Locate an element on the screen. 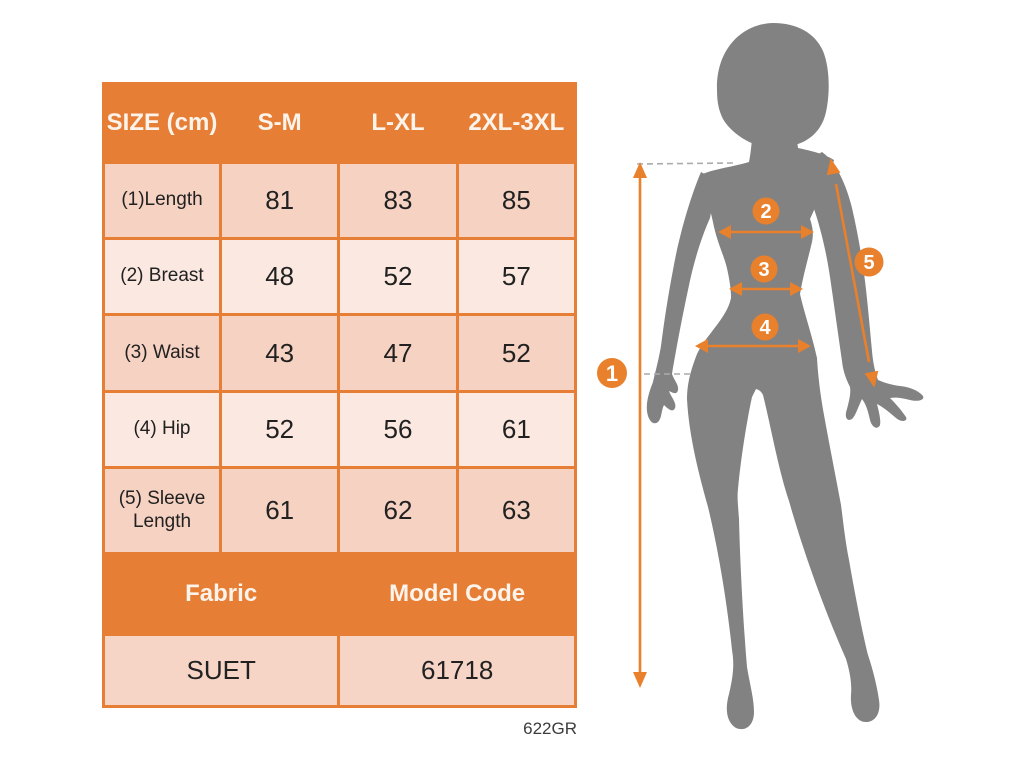 The image size is (1024, 761). cell-length-2xl3xl: 85 is located at coordinates (516, 200).